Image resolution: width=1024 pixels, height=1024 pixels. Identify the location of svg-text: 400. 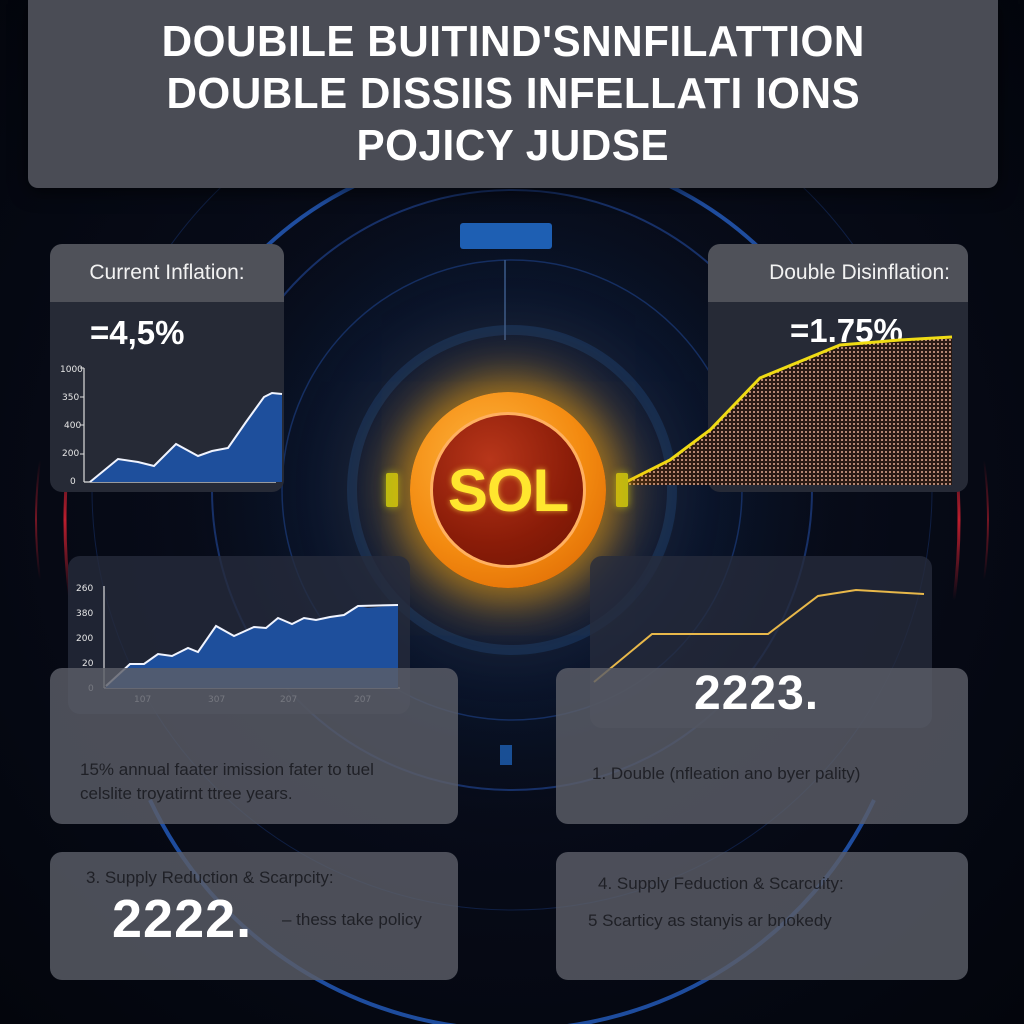
(72, 426).